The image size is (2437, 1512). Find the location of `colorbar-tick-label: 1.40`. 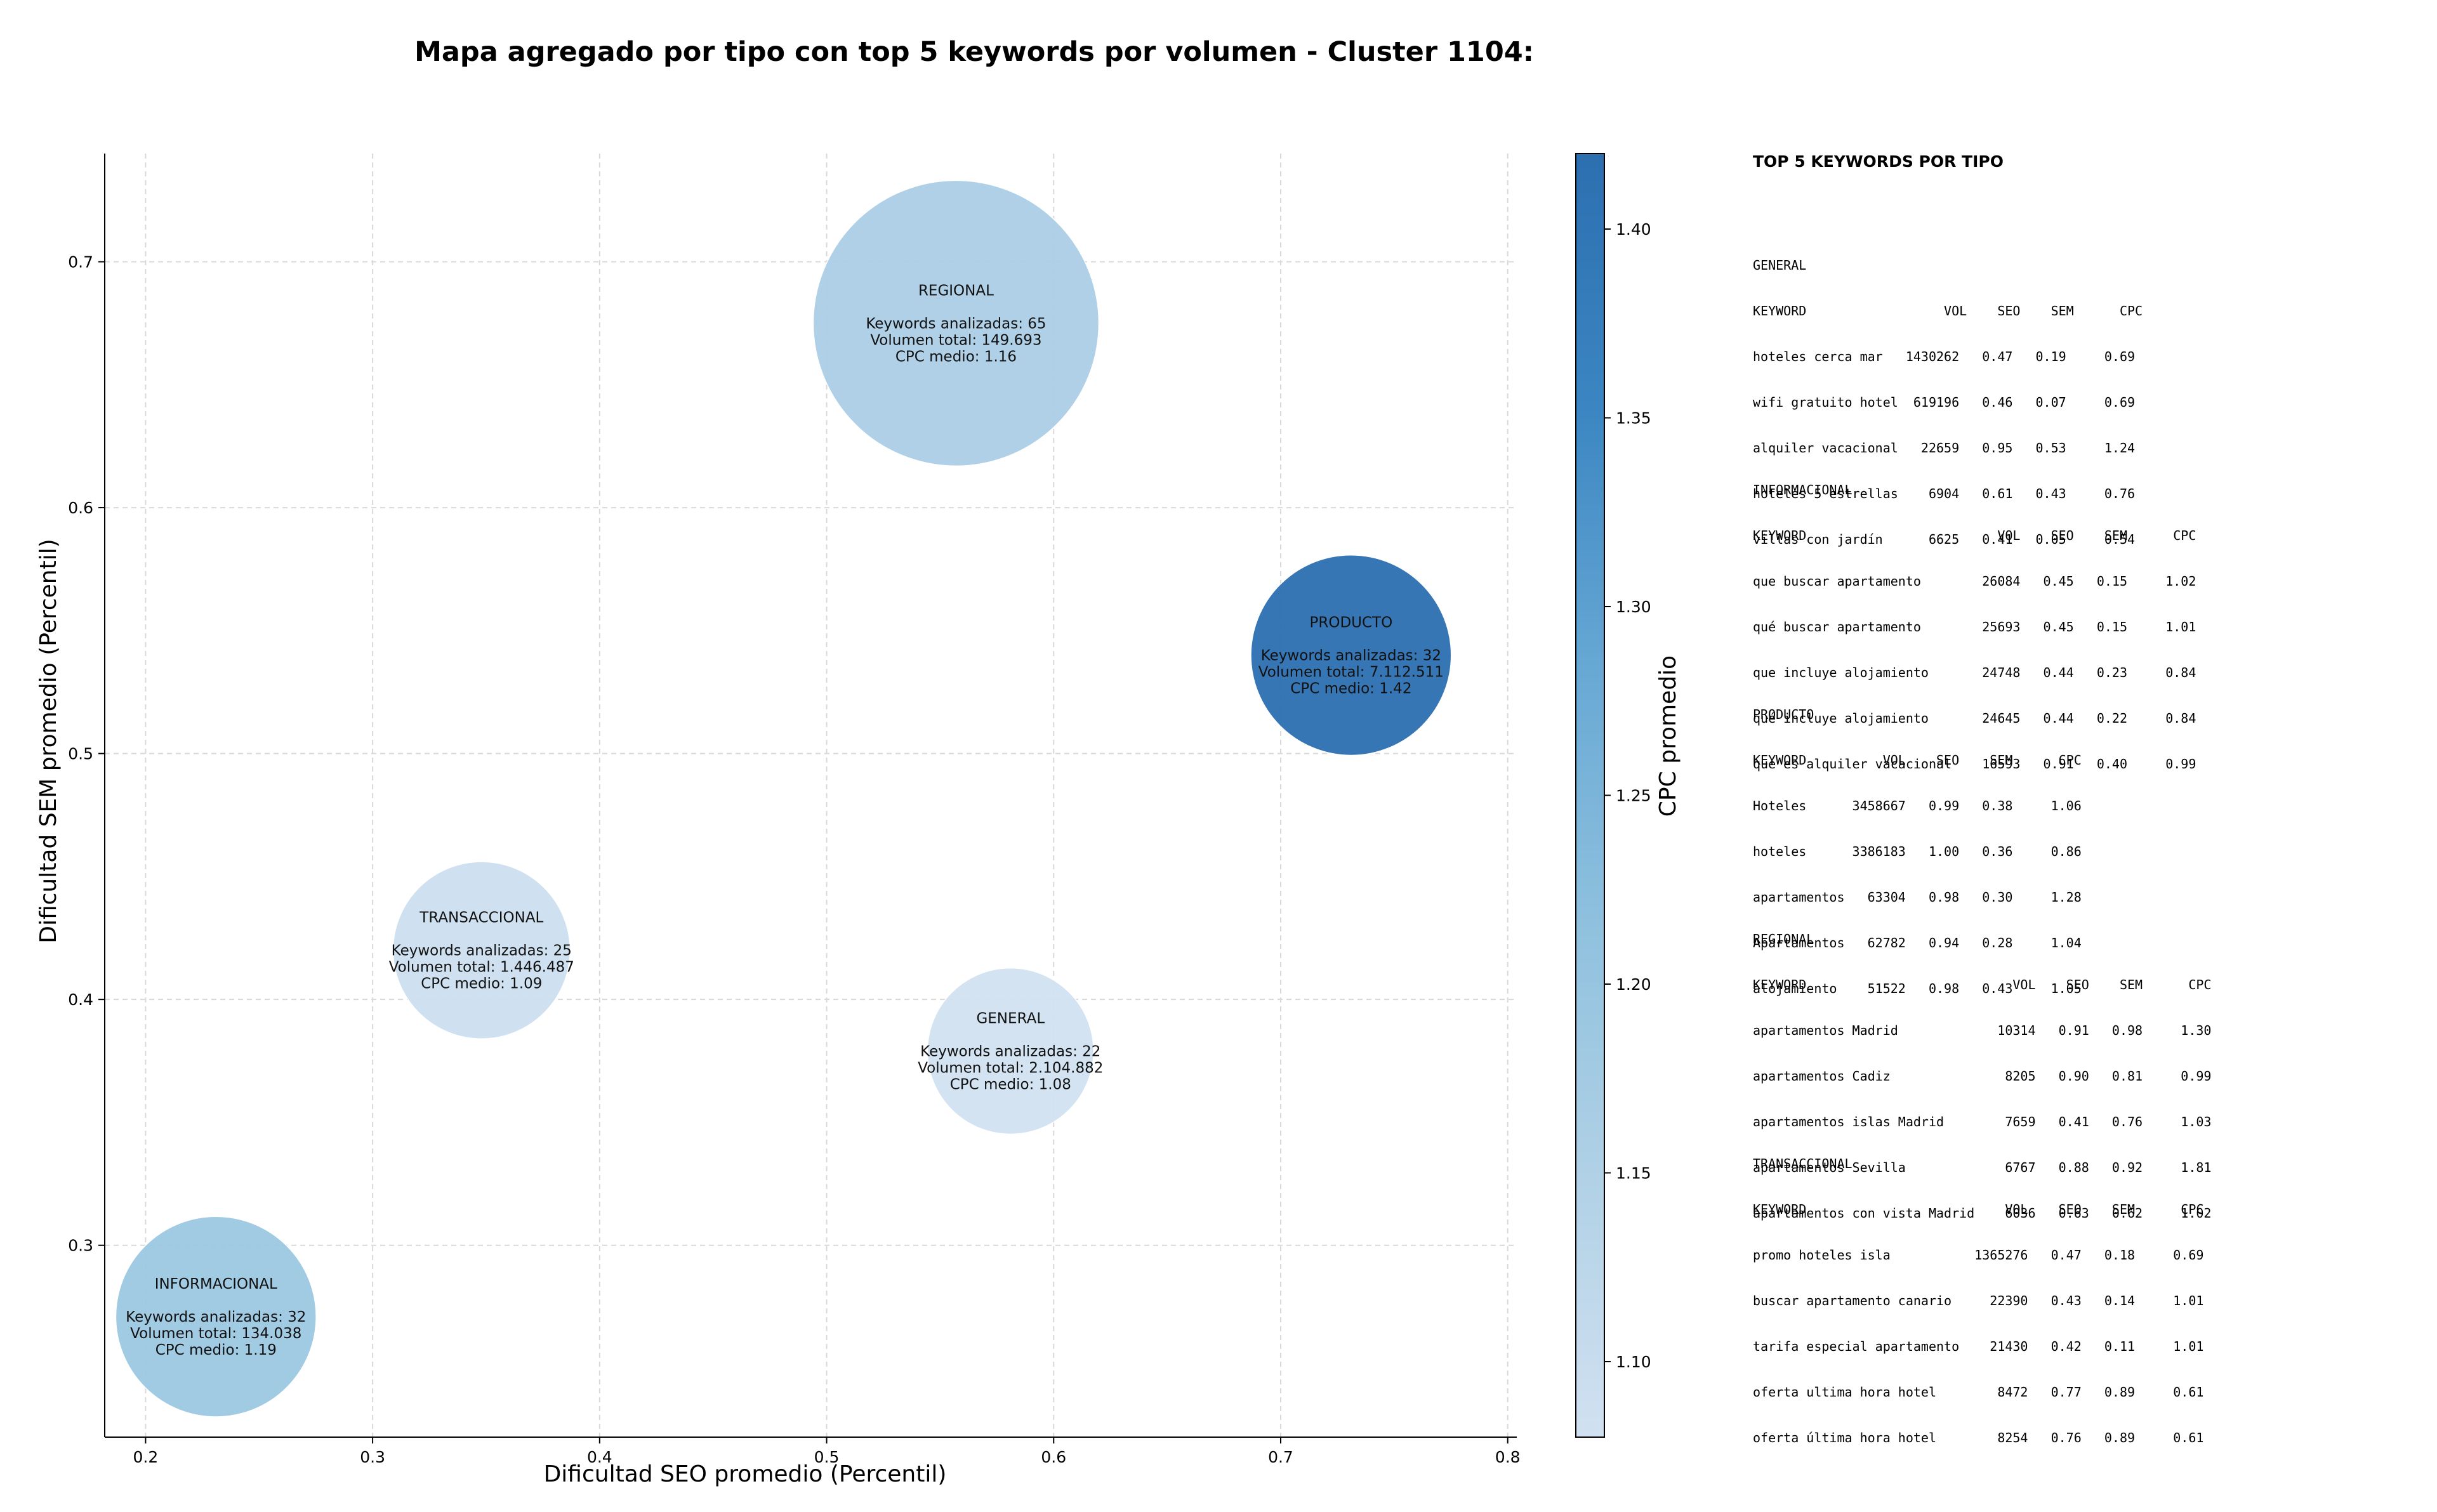

colorbar-tick-label: 1.40 is located at coordinates (1633, 230).